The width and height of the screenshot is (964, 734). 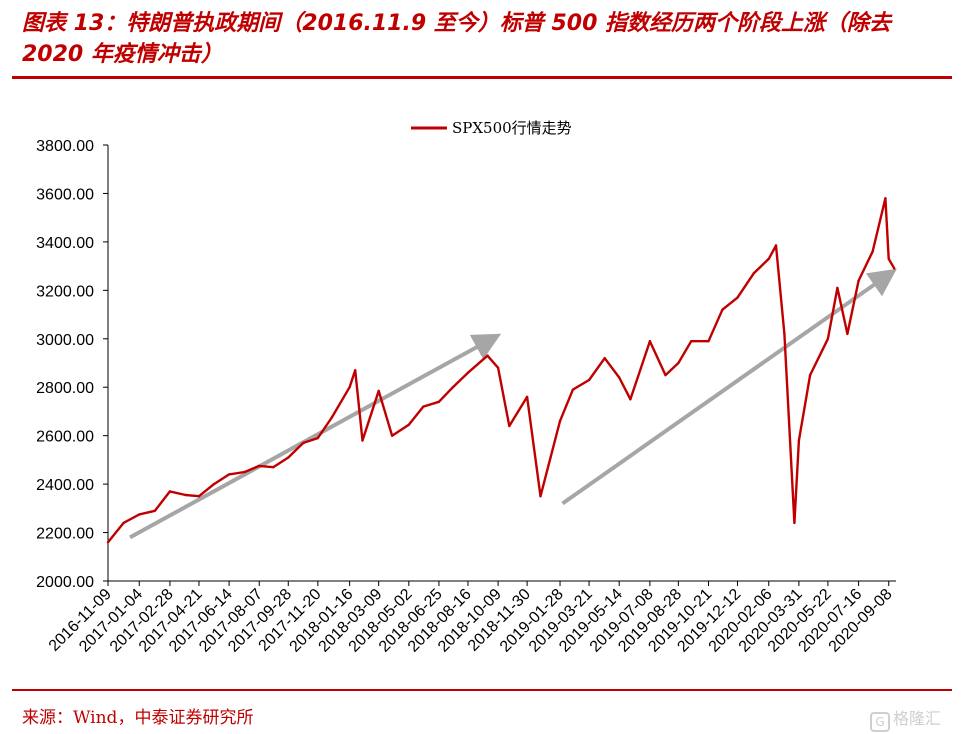 I want to click on y-tick-label: 2600.00, so click(x=65, y=437).